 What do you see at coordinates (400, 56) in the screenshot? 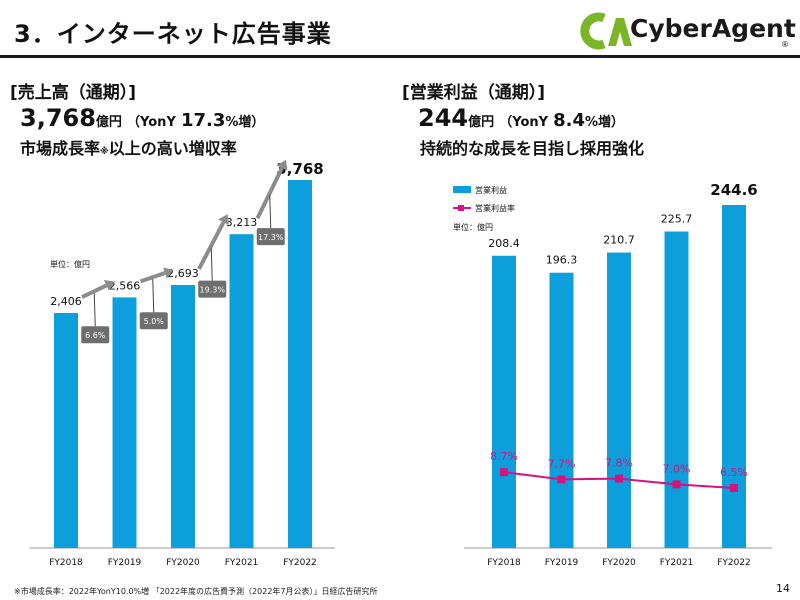
I see `header-rule` at bounding box center [400, 56].